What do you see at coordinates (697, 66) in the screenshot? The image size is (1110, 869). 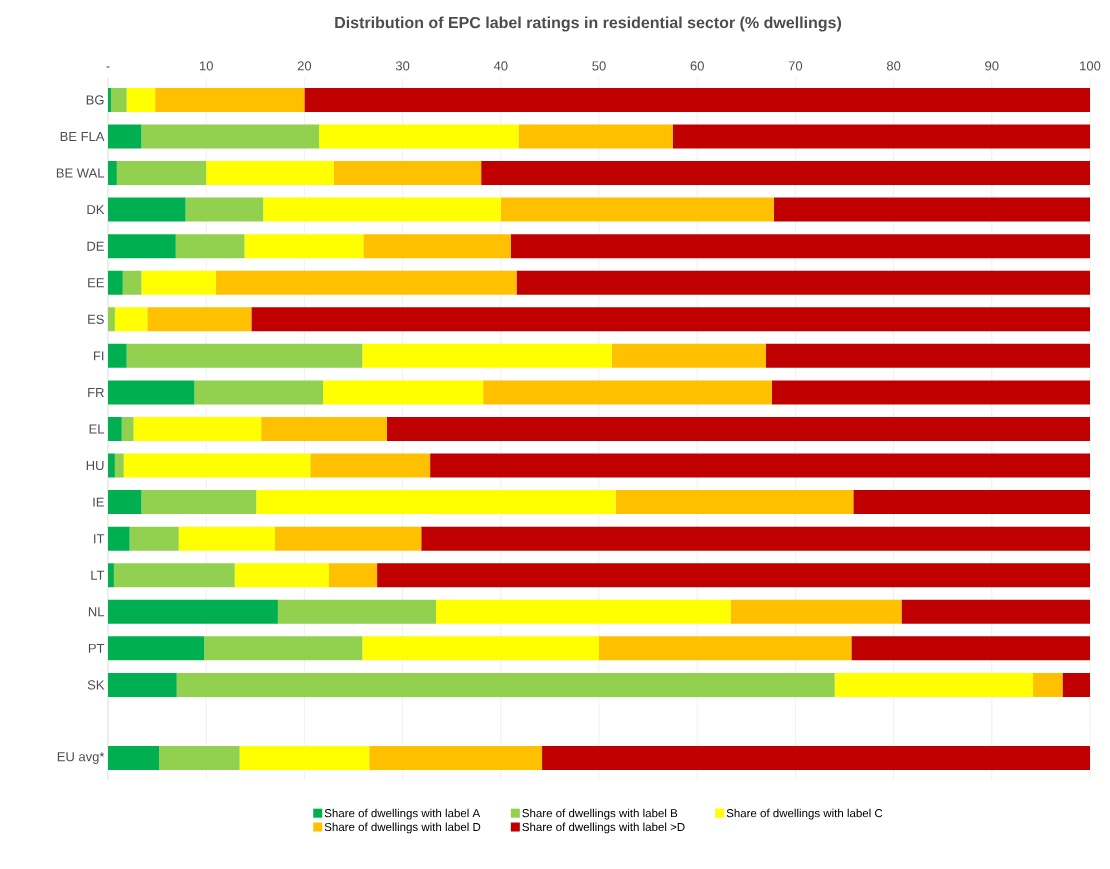 I see `x-tick-label: 60` at bounding box center [697, 66].